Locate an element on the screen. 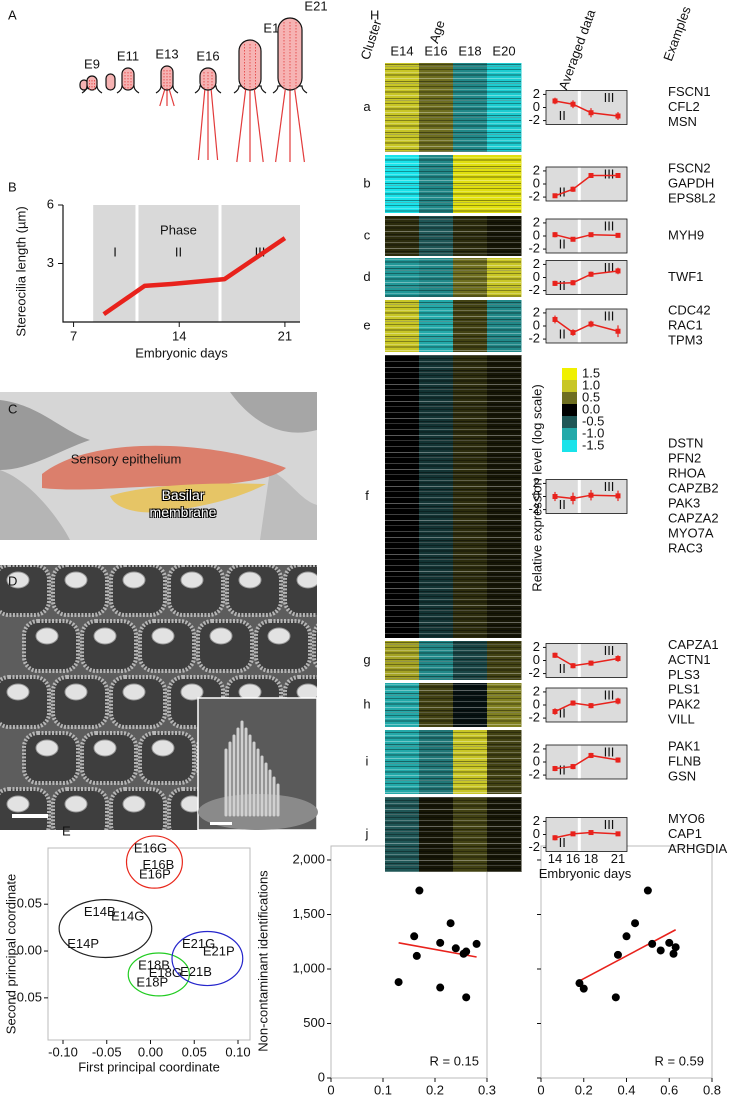 Image resolution: width=737 pixels, height=1099 pixels. y-tick-label: 3 is located at coordinates (50, 262).